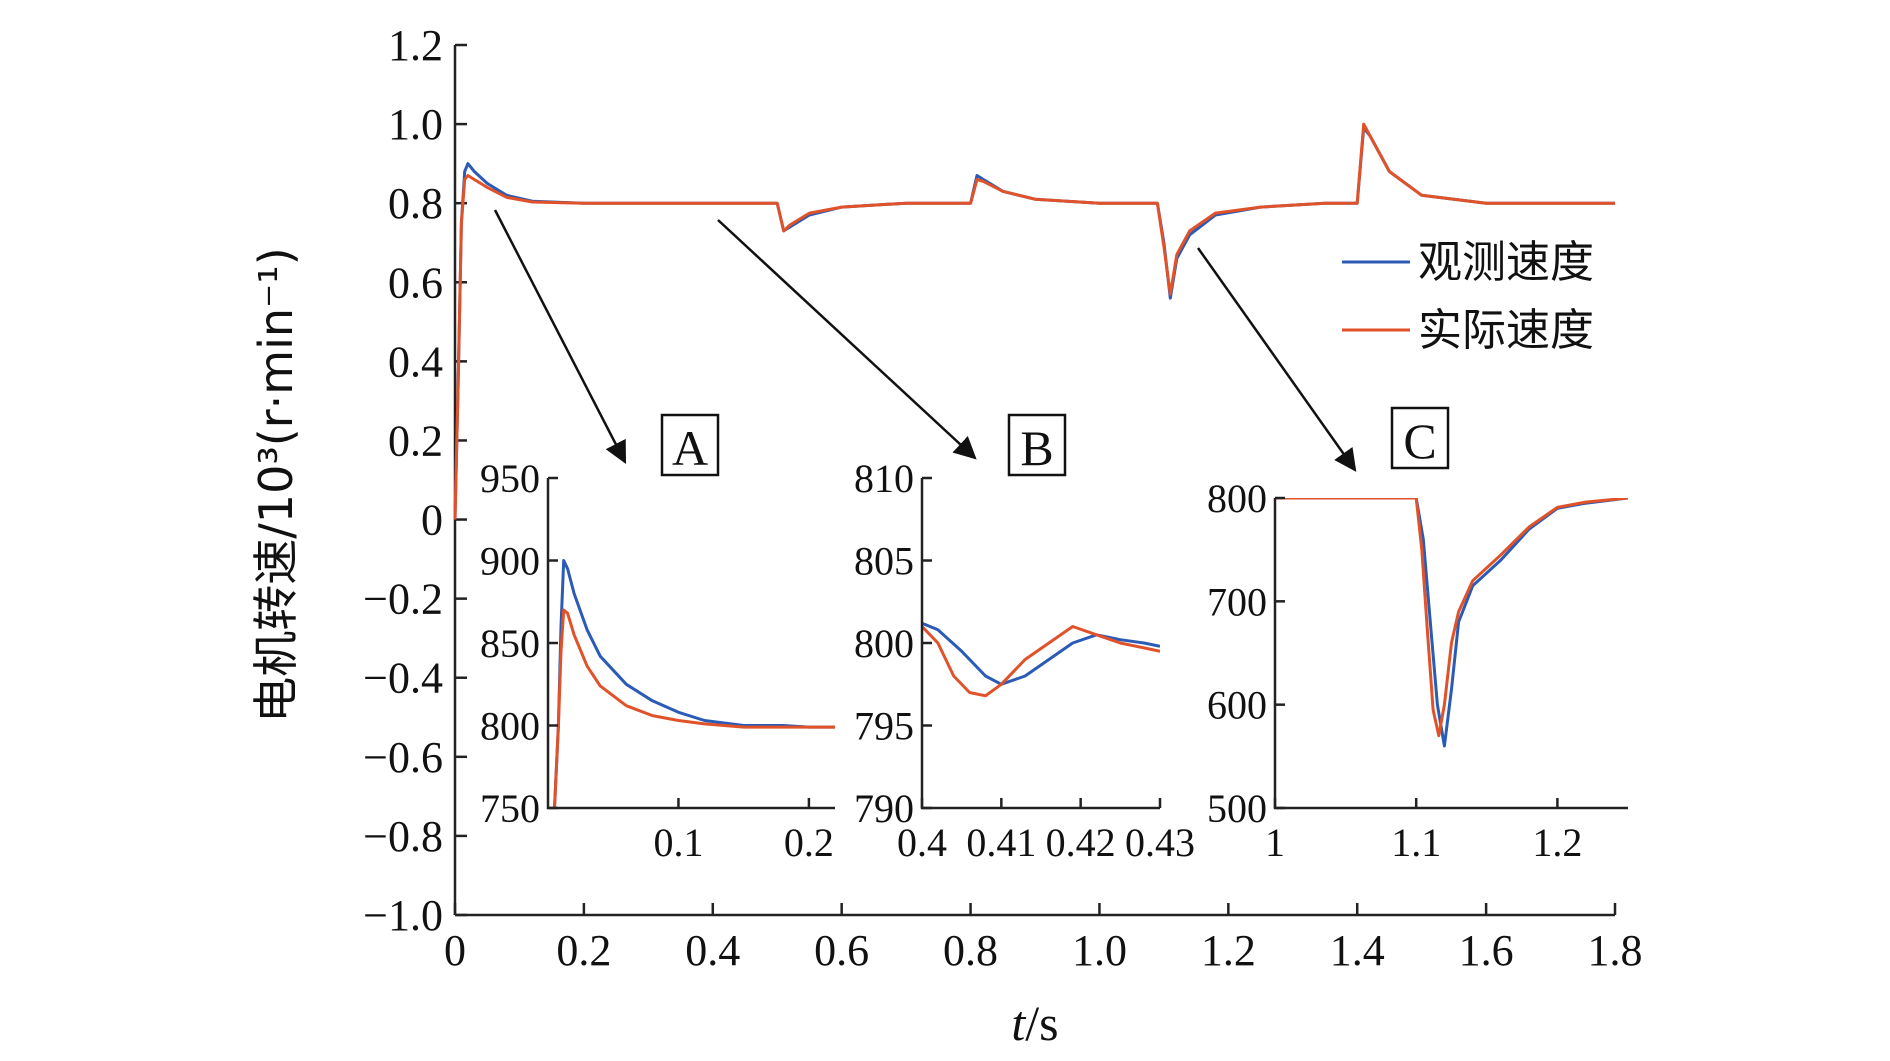 The width and height of the screenshot is (1890, 1061). Describe the element at coordinates (1081, 842) in the screenshot. I see `inset-x-tick-label: 0.42` at that location.